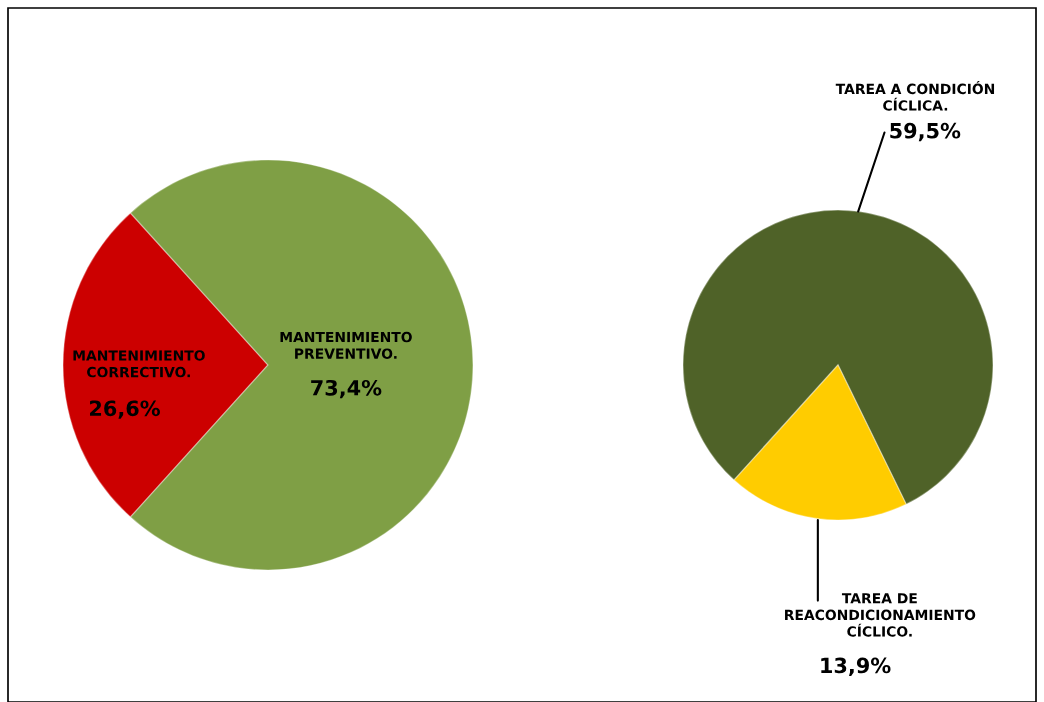 This screenshot has height=702, width=1044. What do you see at coordinates (139, 364) in the screenshot?
I see `slice-label: MANTENIMIENTO CORRECTIVO.` at bounding box center [139, 364].